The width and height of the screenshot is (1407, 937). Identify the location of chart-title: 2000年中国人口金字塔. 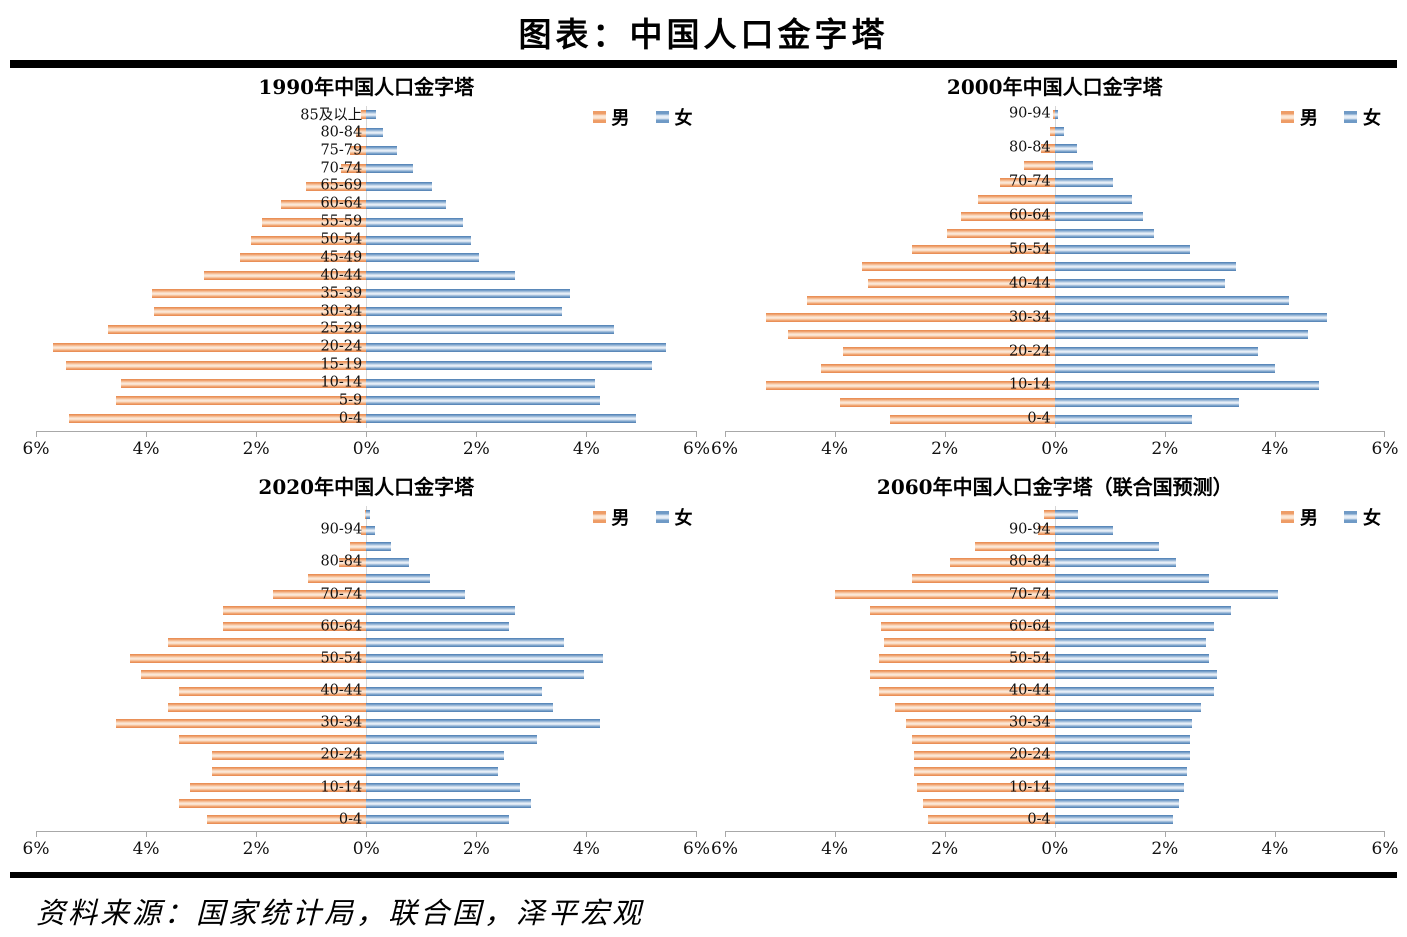
(1054, 87).